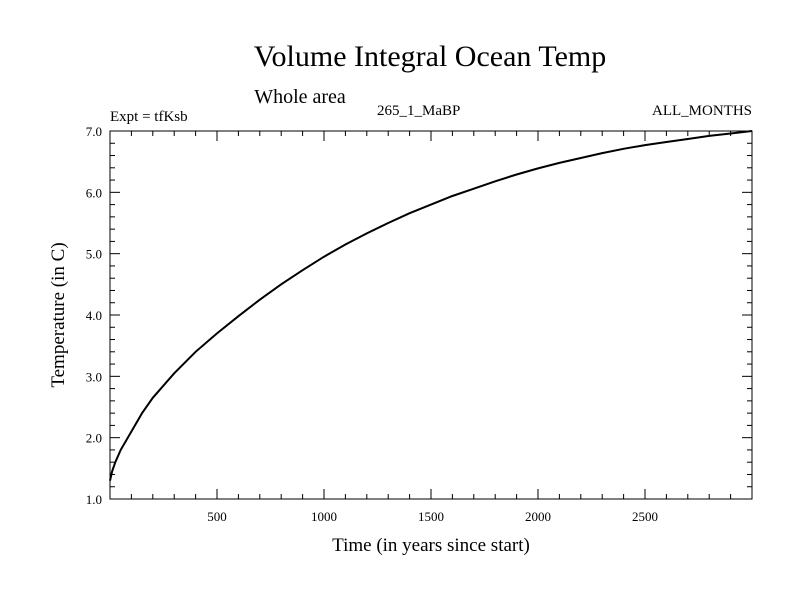  What do you see at coordinates (431, 516) in the screenshot?
I see `x-tick-label: 1500` at bounding box center [431, 516].